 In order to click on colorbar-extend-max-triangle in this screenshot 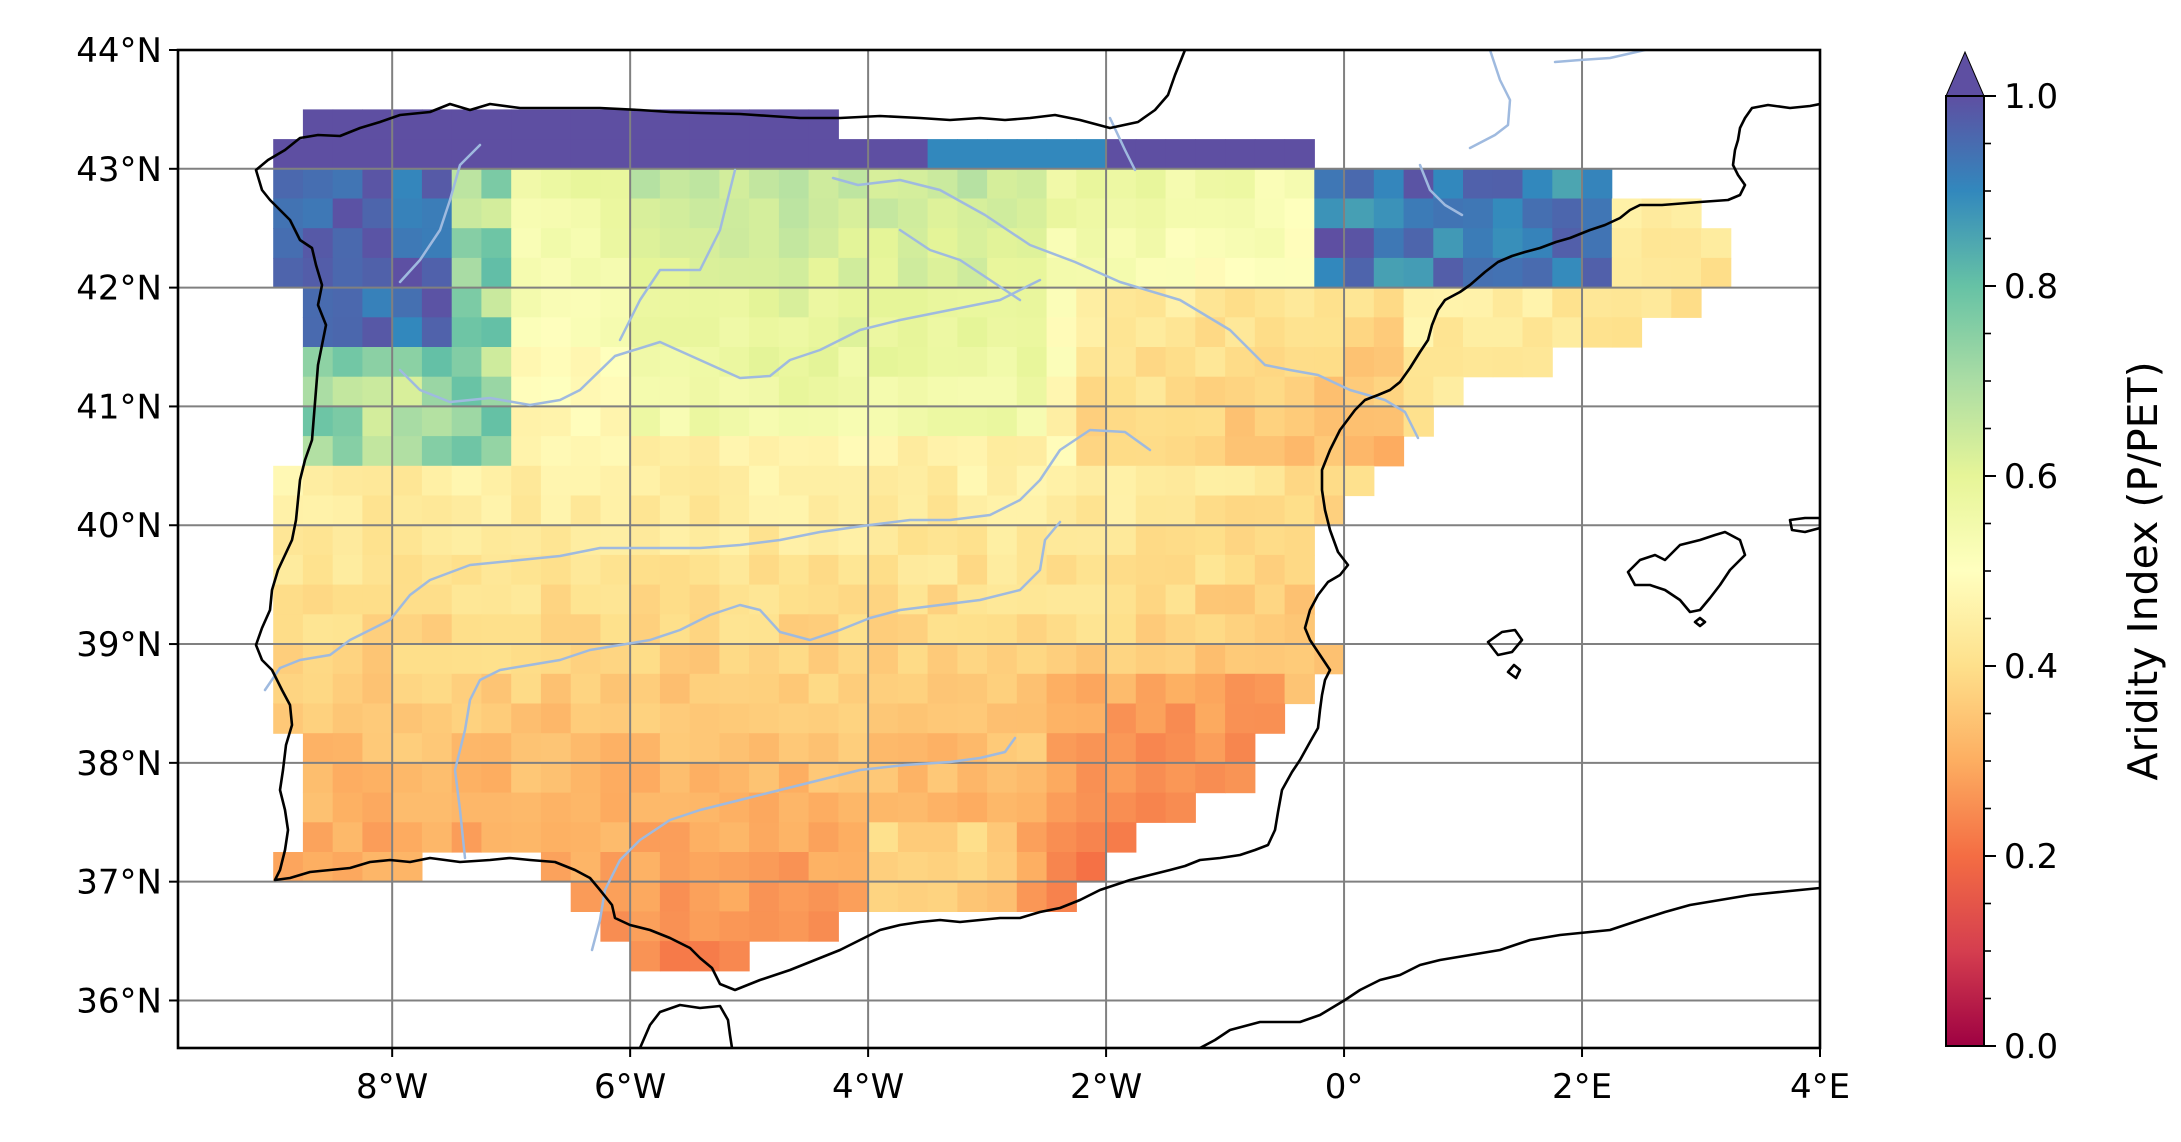, I will do `click(1965, 73)`.